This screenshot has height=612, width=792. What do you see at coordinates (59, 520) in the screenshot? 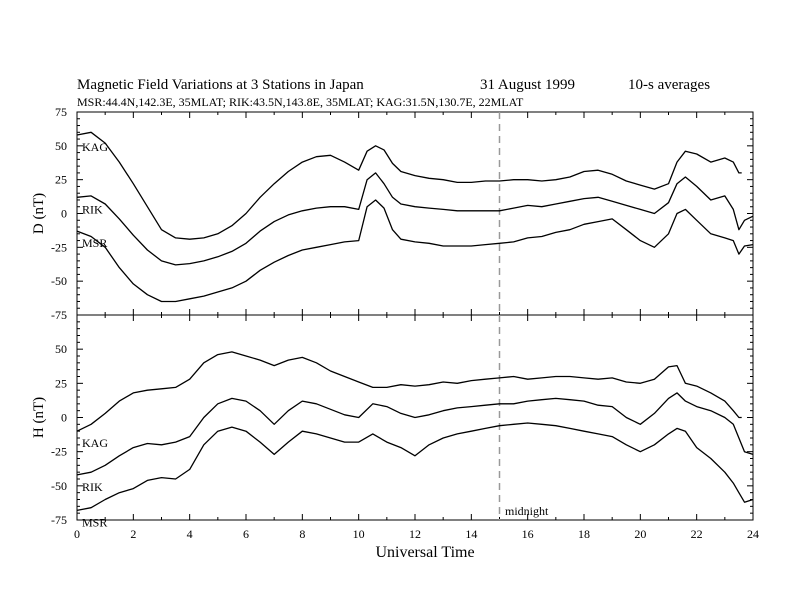
I see `h-y-tick-label: -75` at bounding box center [59, 520].